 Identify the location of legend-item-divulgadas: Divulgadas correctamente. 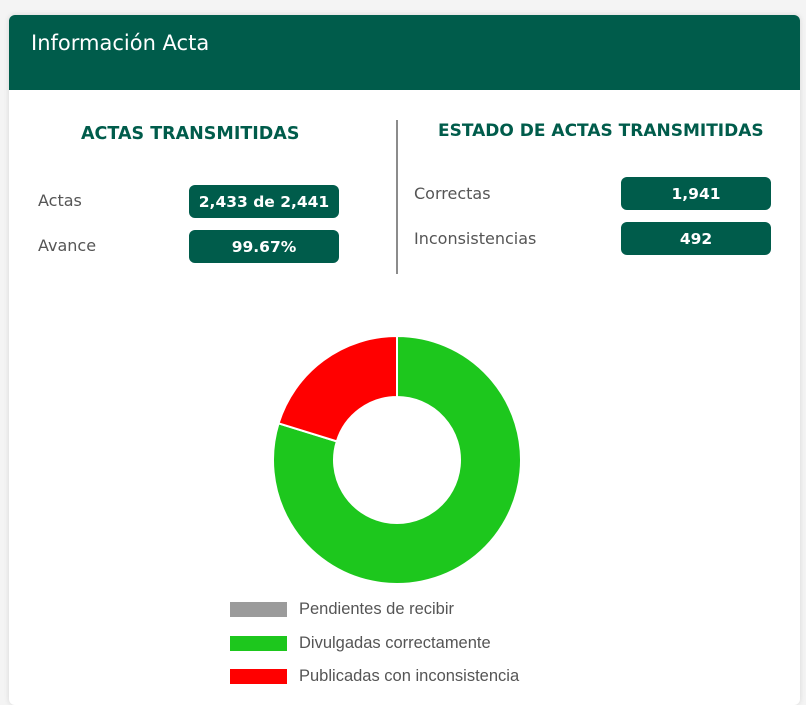
(360, 643).